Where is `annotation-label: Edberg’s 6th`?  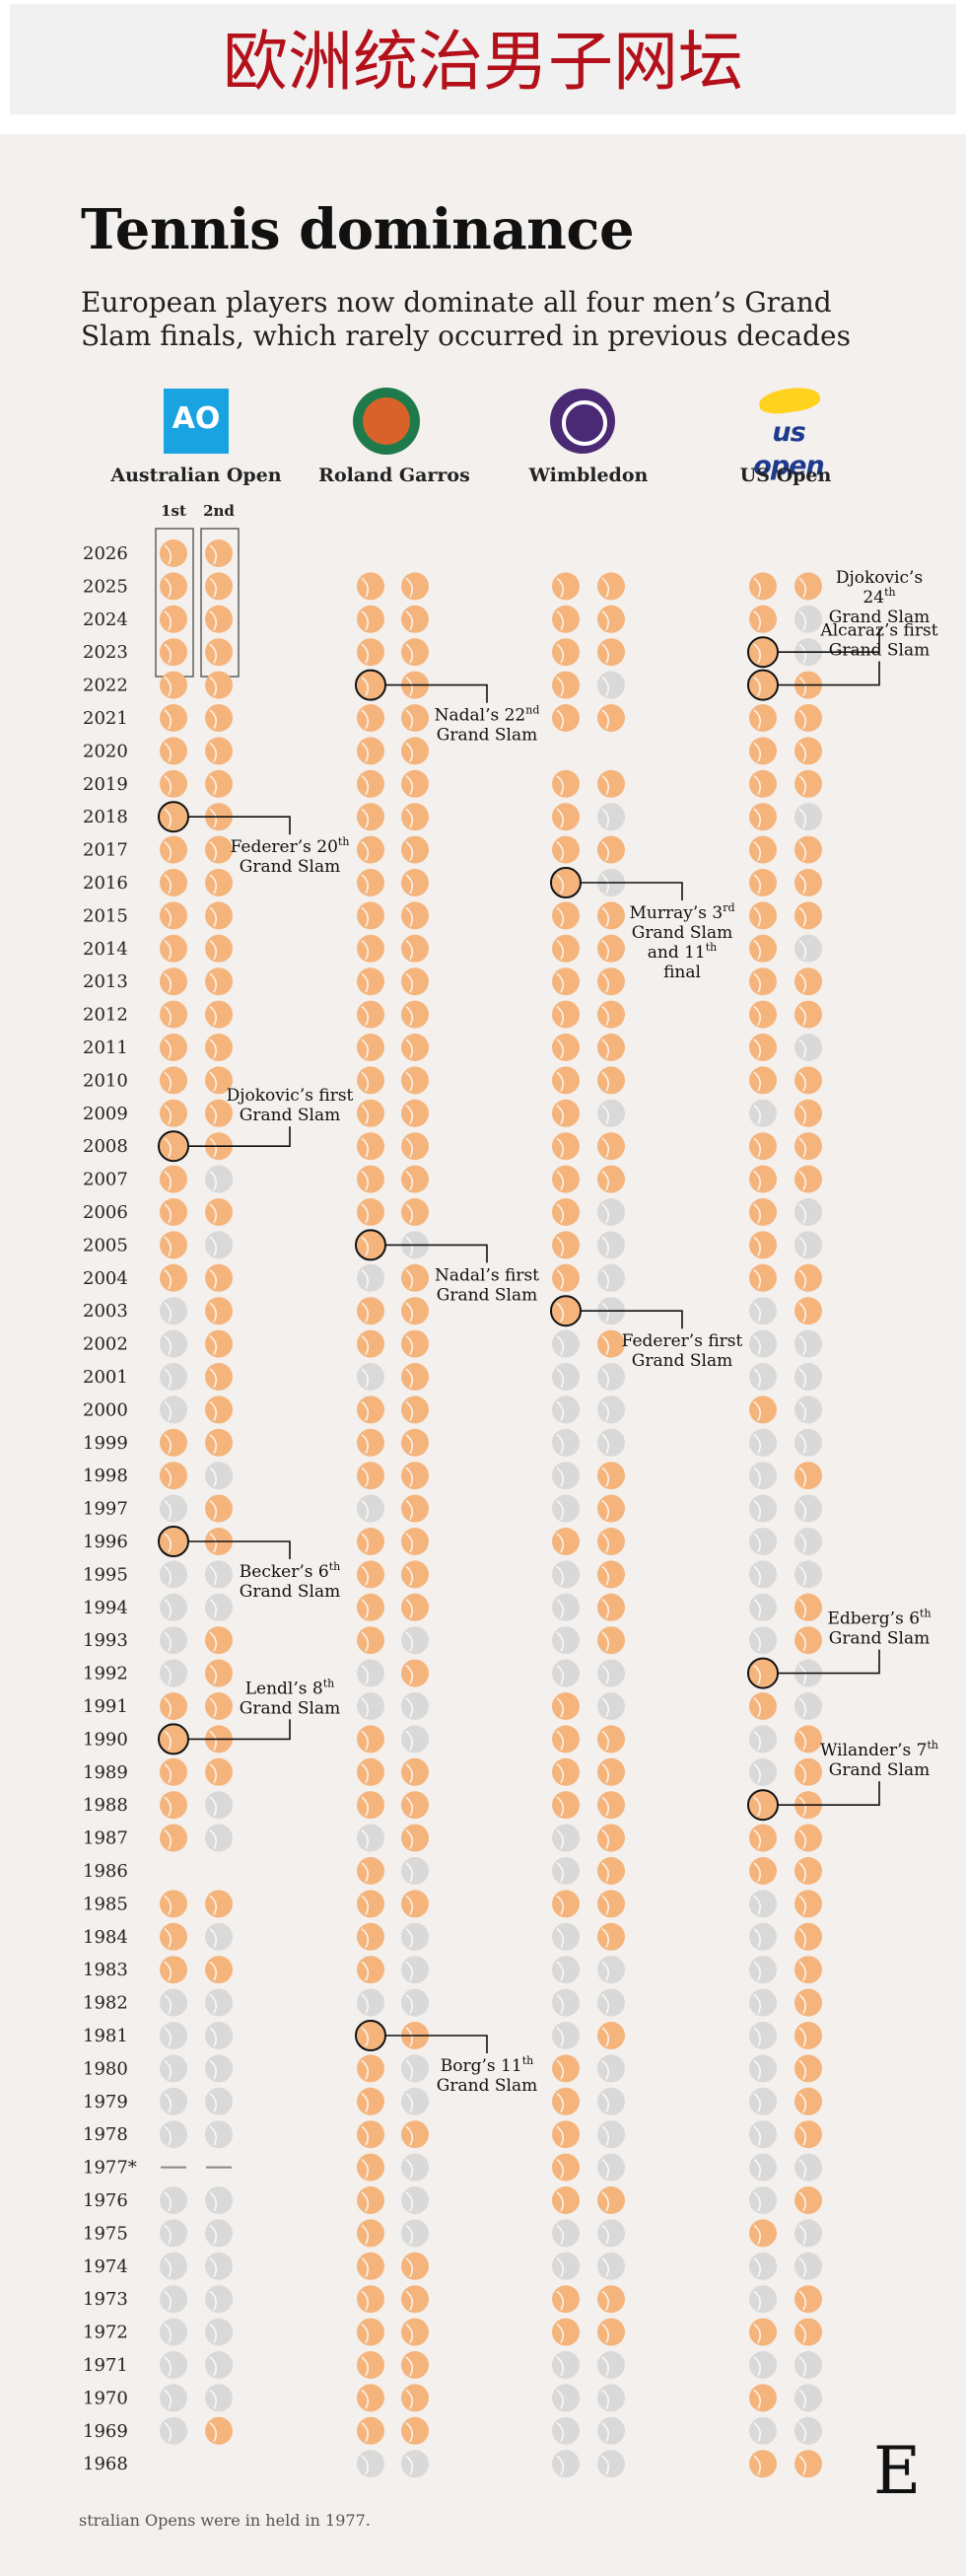 annotation-label: Edberg’s 6th is located at coordinates (879, 1618).